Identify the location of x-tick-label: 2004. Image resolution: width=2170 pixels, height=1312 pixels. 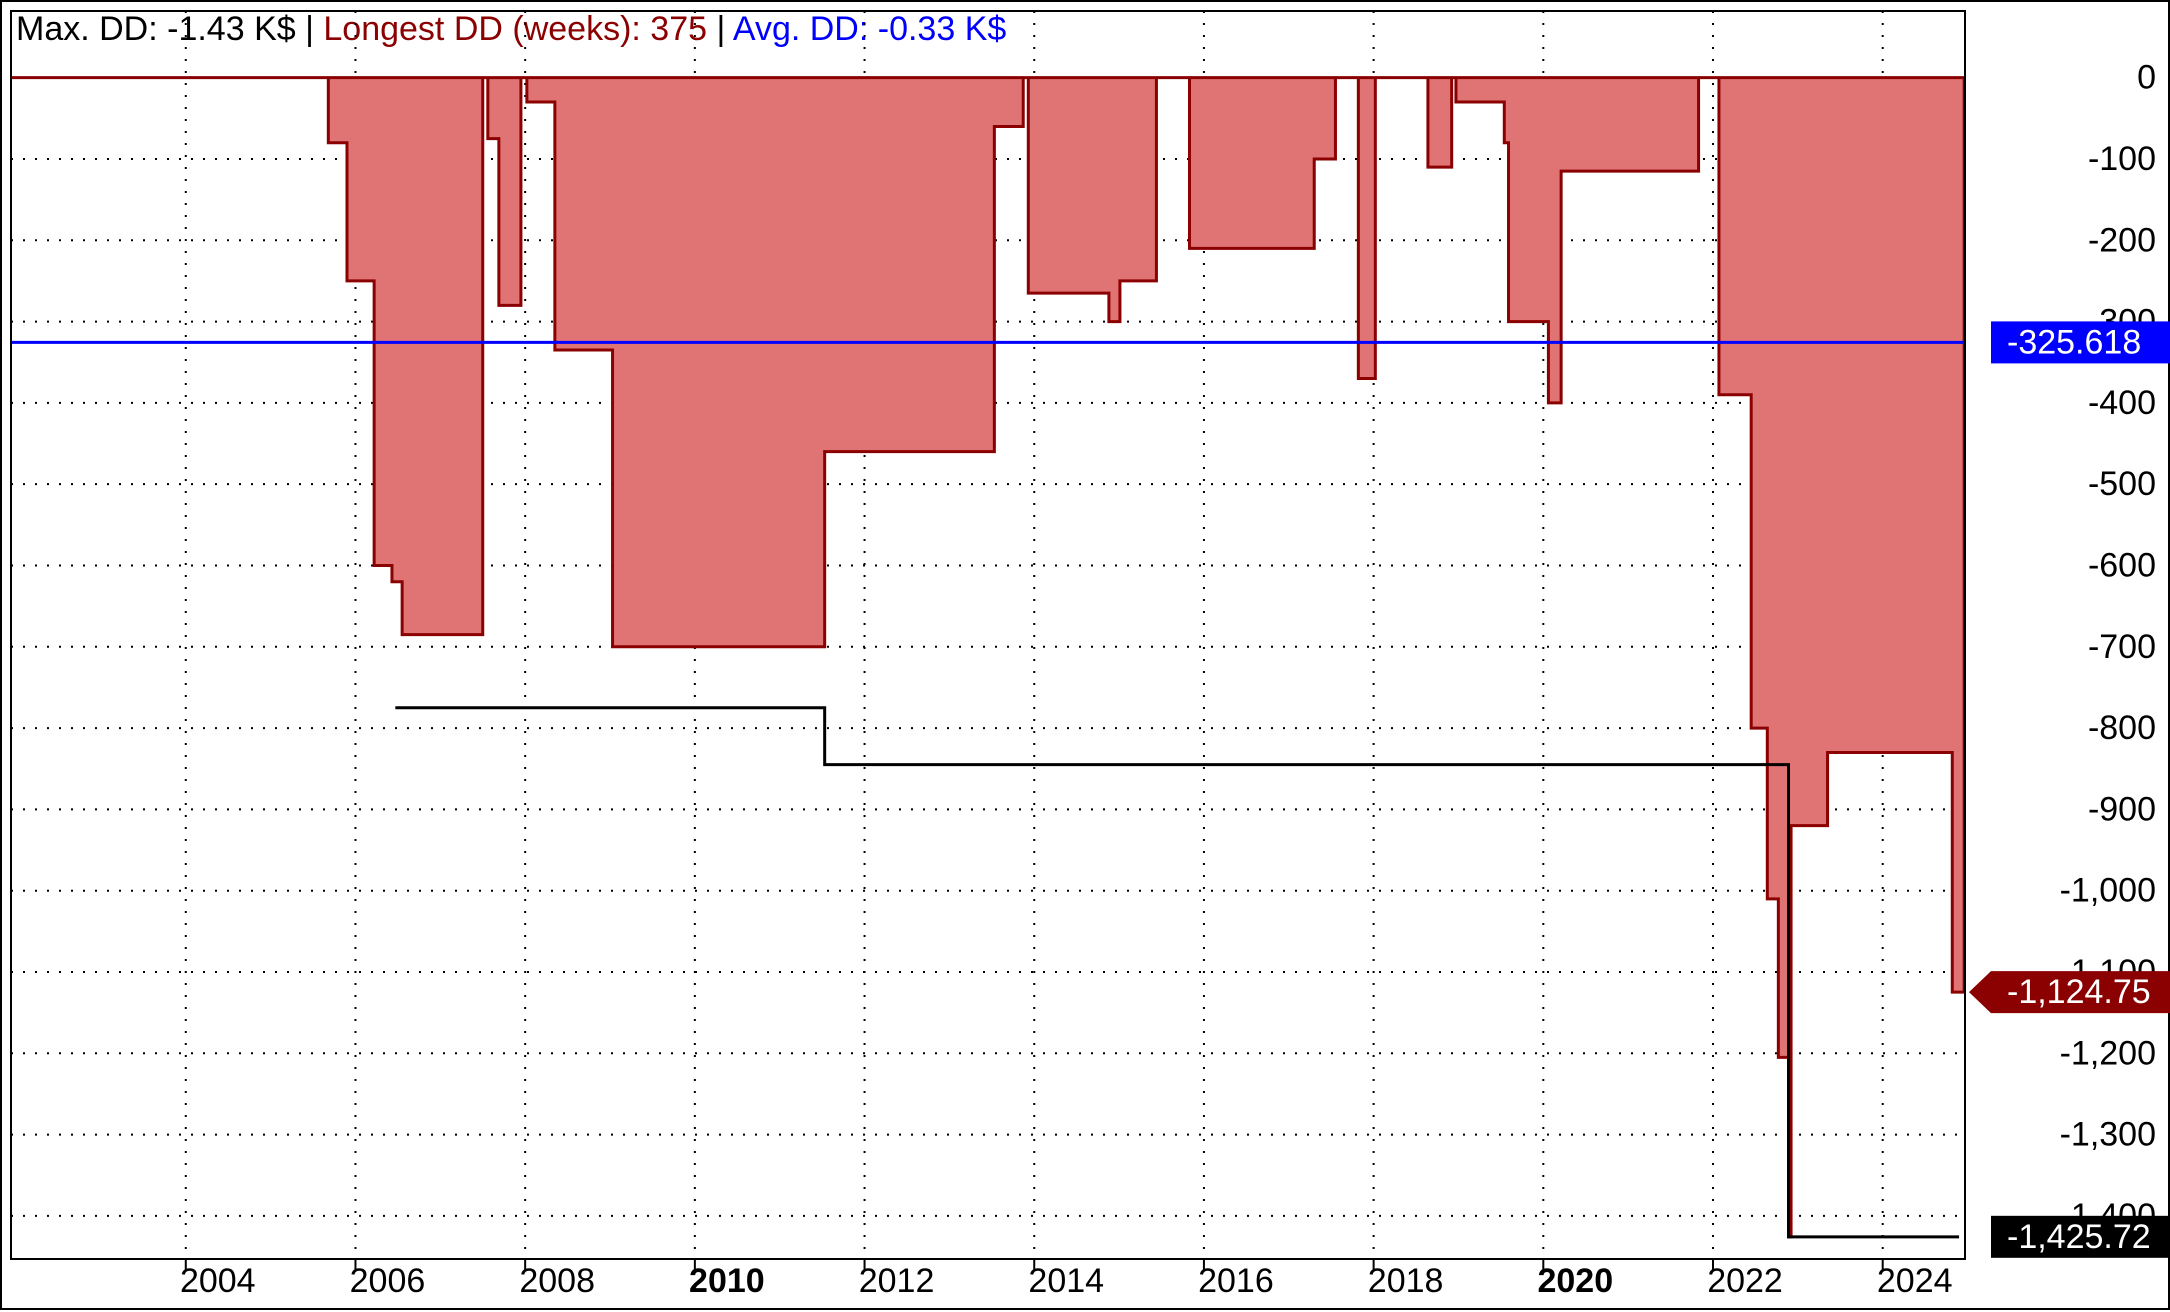
(218, 1281).